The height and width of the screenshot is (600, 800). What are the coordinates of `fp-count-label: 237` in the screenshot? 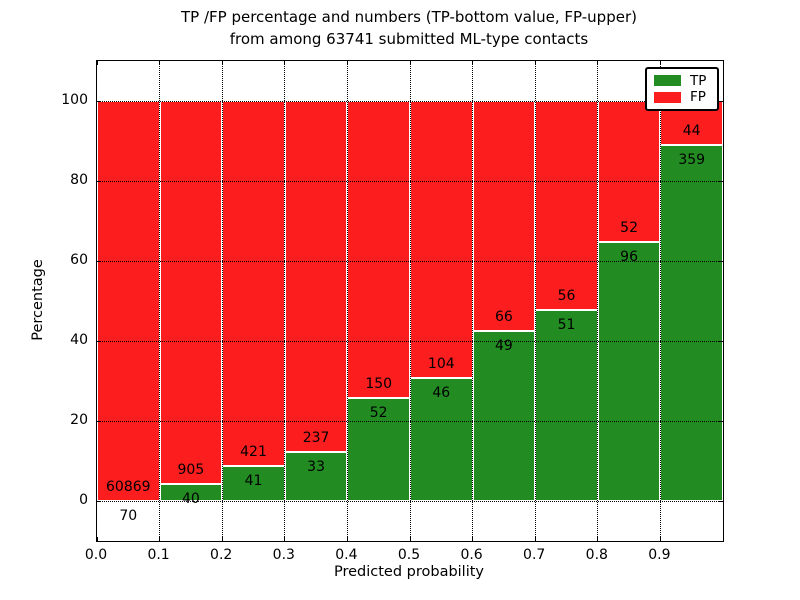 It's located at (316, 438).